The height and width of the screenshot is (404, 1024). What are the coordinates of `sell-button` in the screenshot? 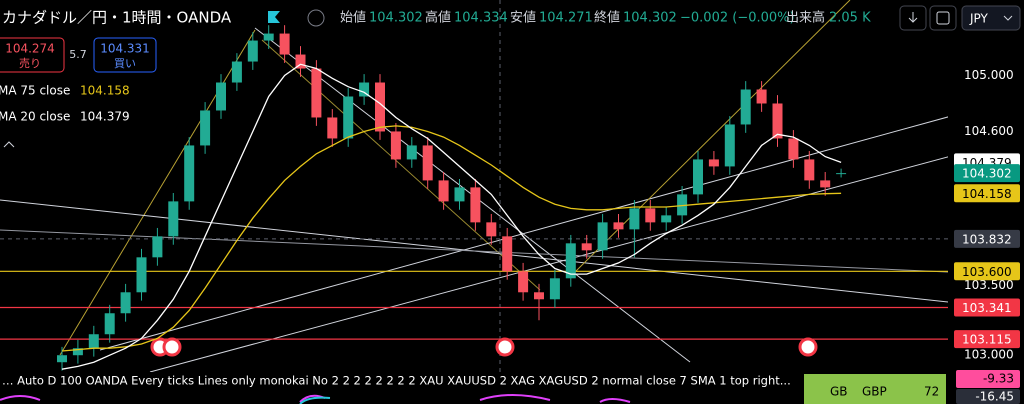 It's located at (32, 55).